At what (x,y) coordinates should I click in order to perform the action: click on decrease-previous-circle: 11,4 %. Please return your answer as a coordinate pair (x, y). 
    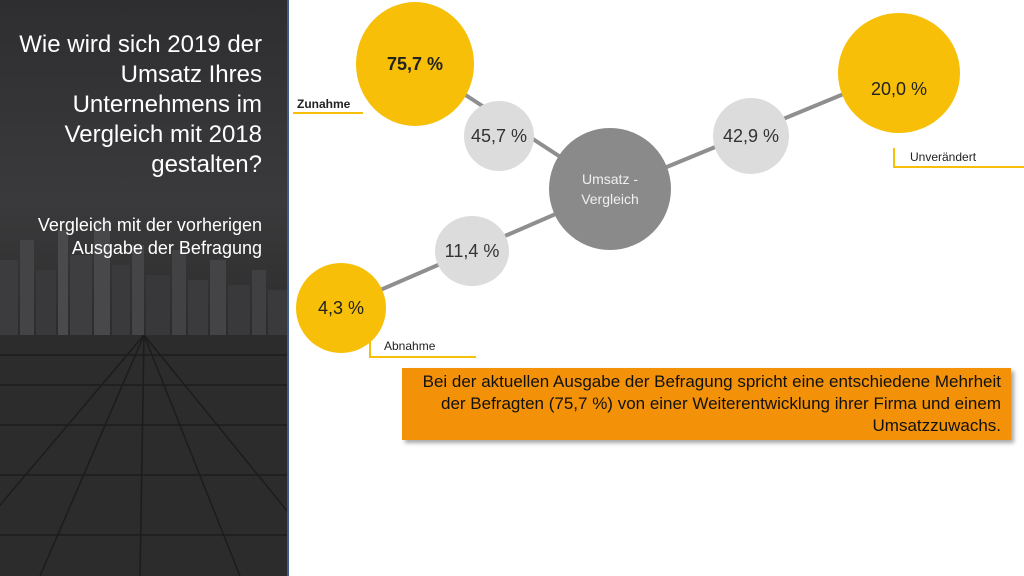
    Looking at the image, I should click on (472, 251).